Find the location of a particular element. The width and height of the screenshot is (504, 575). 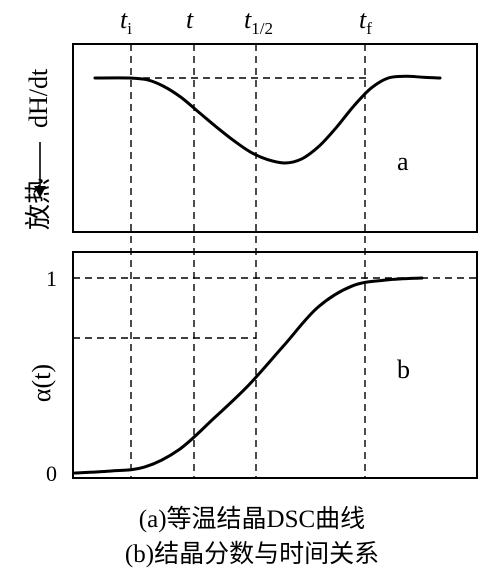

time-marker-thalf: t1/2 is located at coordinates (258, 21).